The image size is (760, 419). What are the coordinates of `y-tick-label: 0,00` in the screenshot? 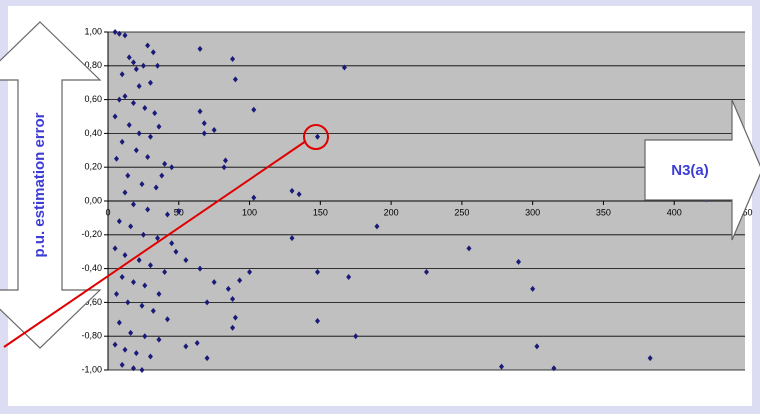 It's located at (93, 200).